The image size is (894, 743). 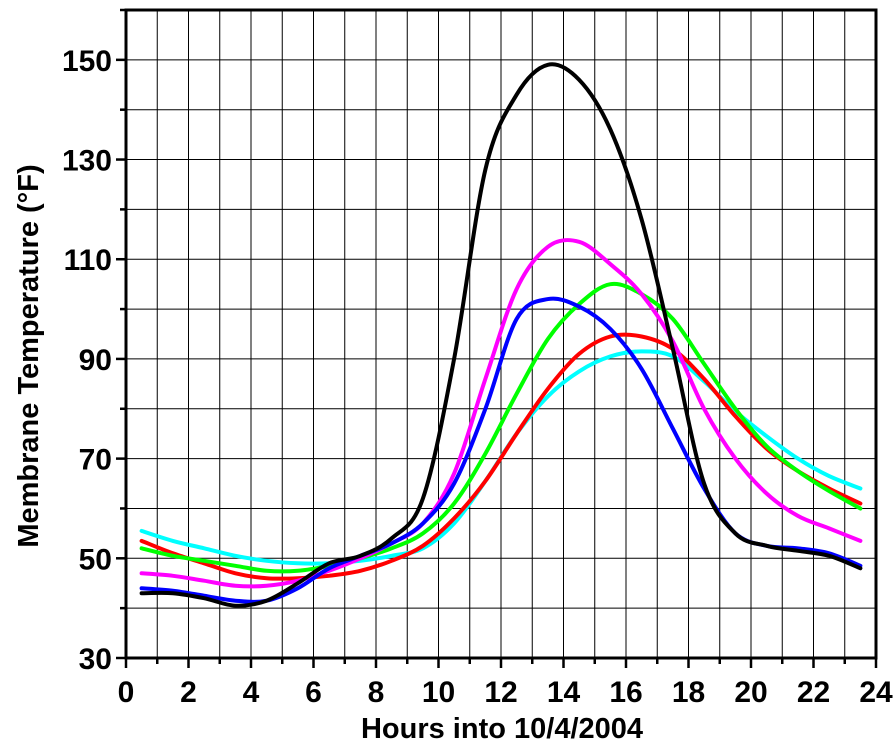 I want to click on x-tick-label: 20, so click(x=750, y=692).